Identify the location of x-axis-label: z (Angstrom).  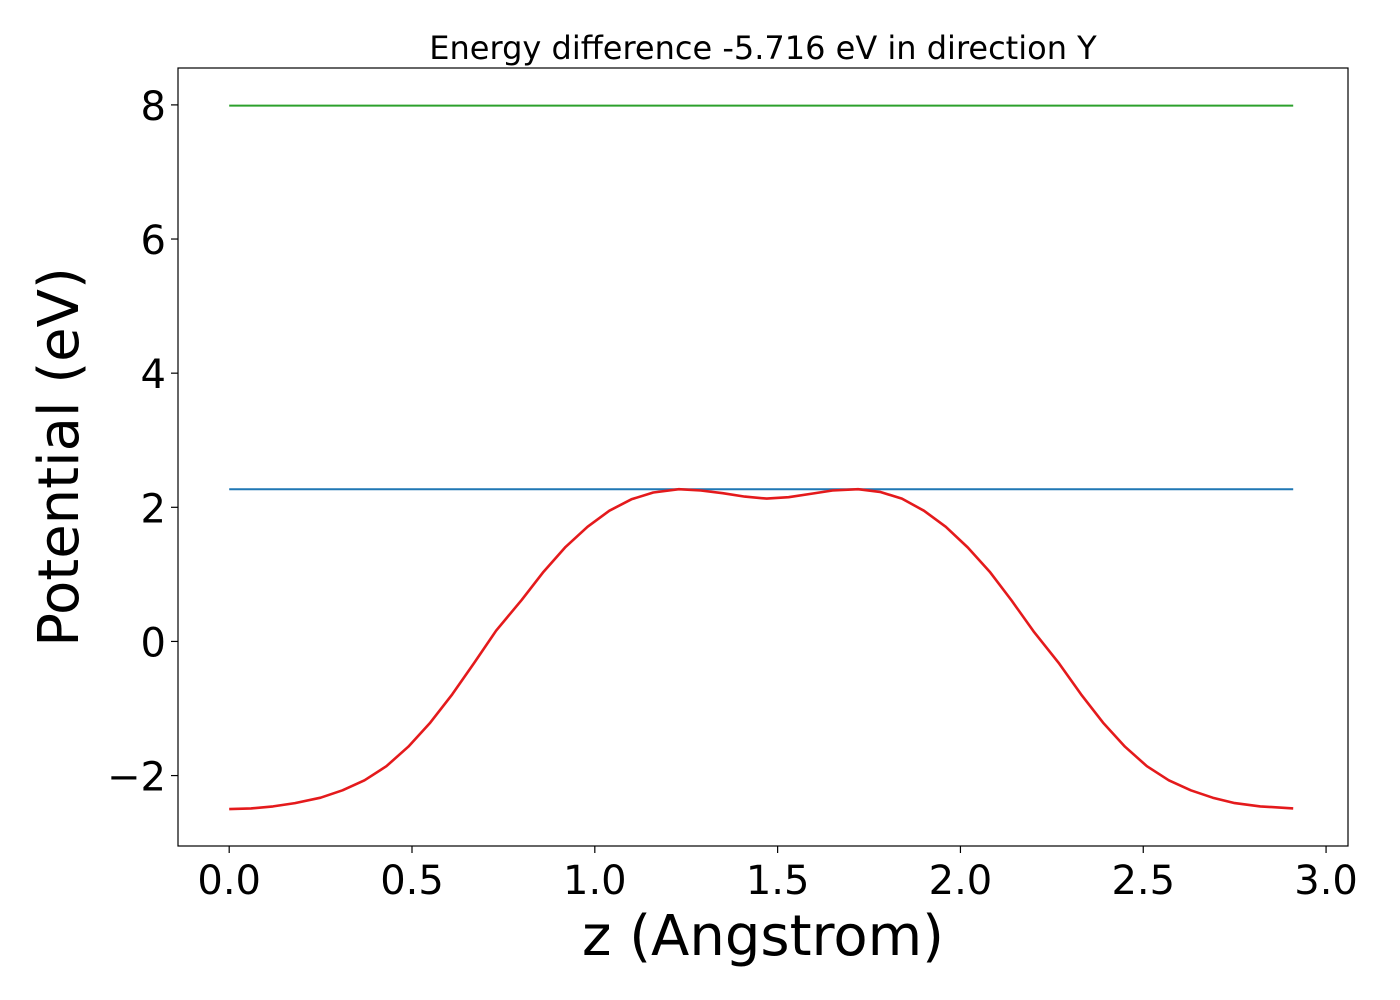
(763, 936).